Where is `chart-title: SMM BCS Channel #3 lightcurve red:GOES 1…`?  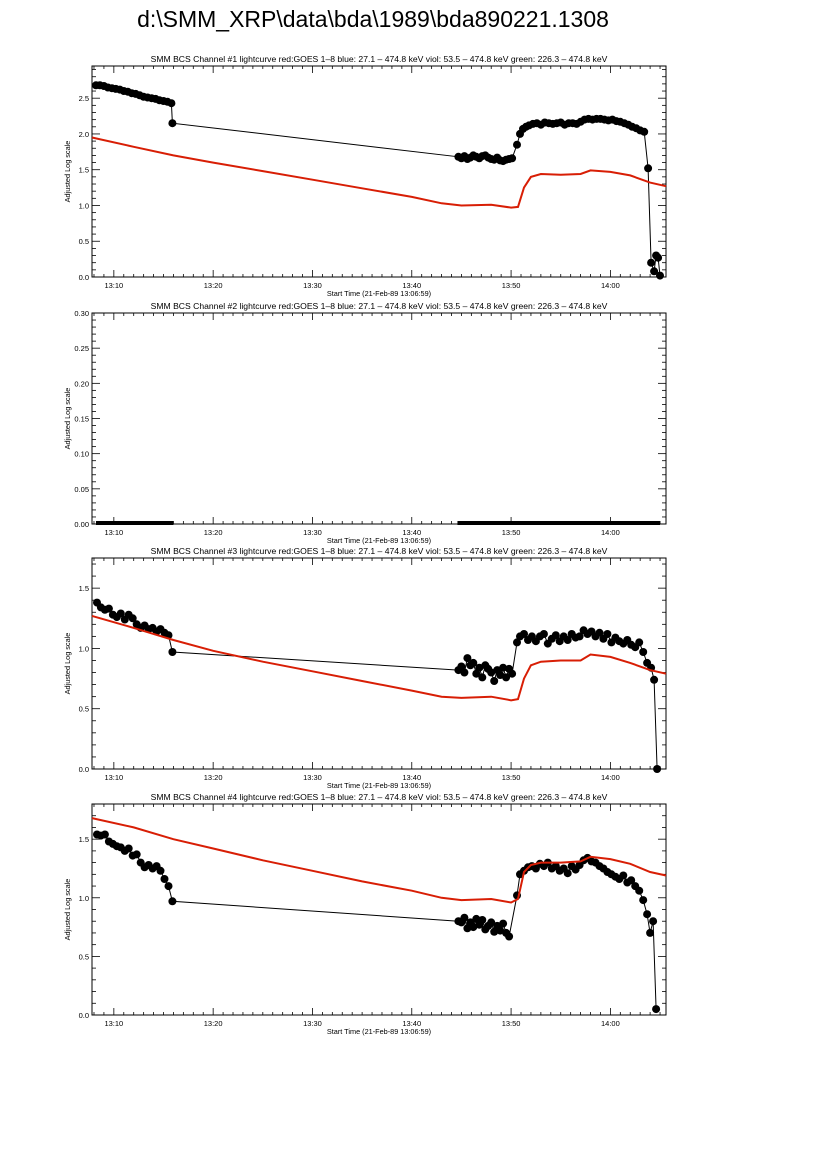 chart-title: SMM BCS Channel #3 lightcurve red:GOES 1… is located at coordinates (379, 551).